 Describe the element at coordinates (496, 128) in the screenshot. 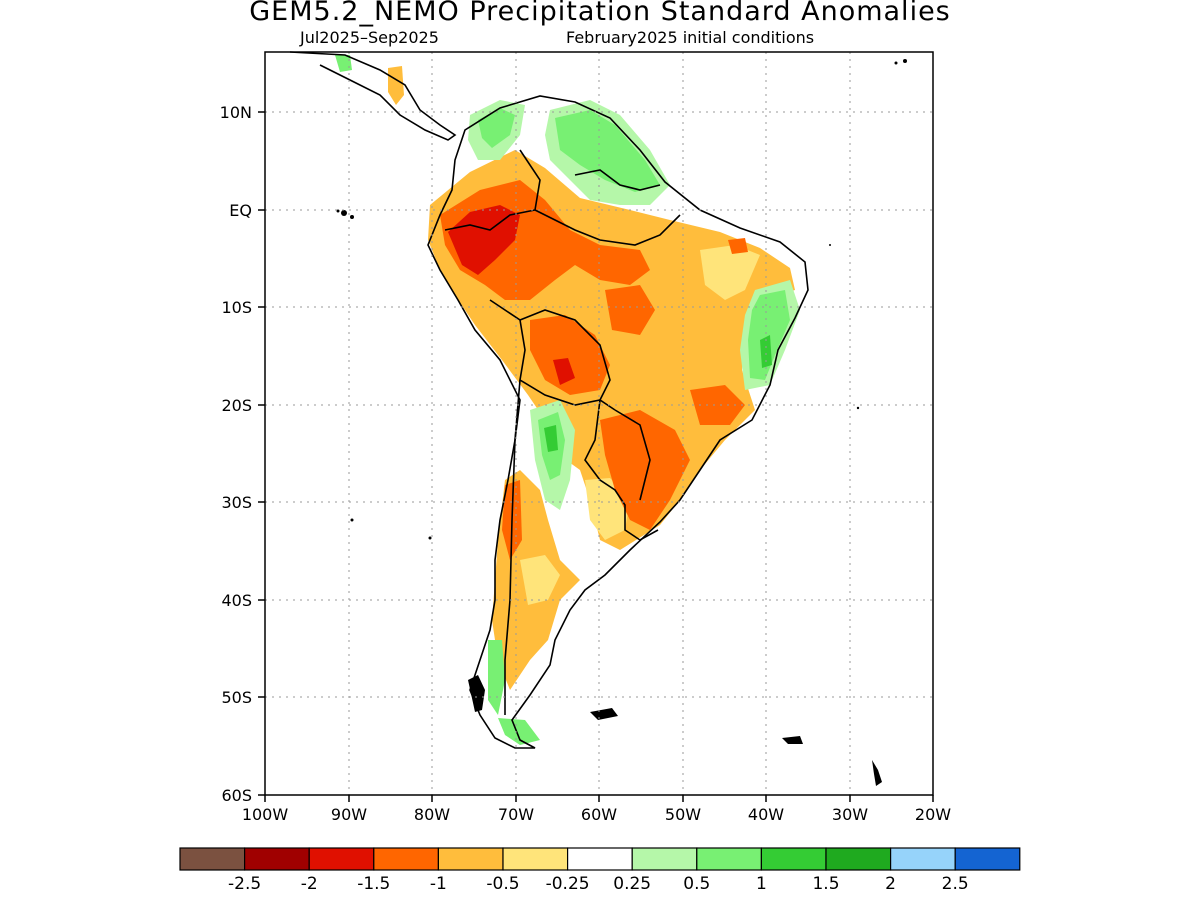

I see `anomaly-green-colombia-core` at that location.